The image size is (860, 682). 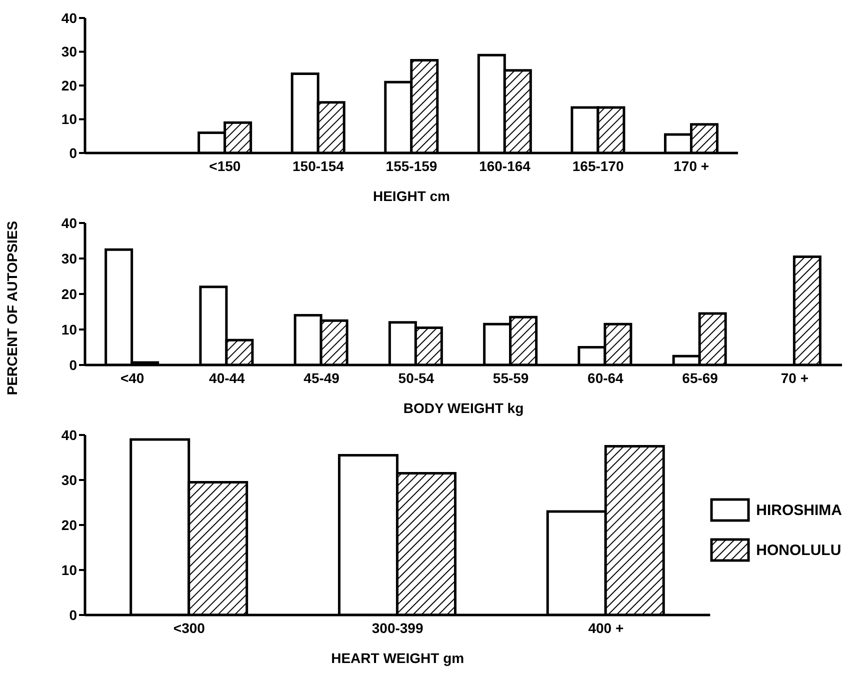 What do you see at coordinates (598, 166) in the screenshot?
I see `x-tick-label: 165-170` at bounding box center [598, 166].